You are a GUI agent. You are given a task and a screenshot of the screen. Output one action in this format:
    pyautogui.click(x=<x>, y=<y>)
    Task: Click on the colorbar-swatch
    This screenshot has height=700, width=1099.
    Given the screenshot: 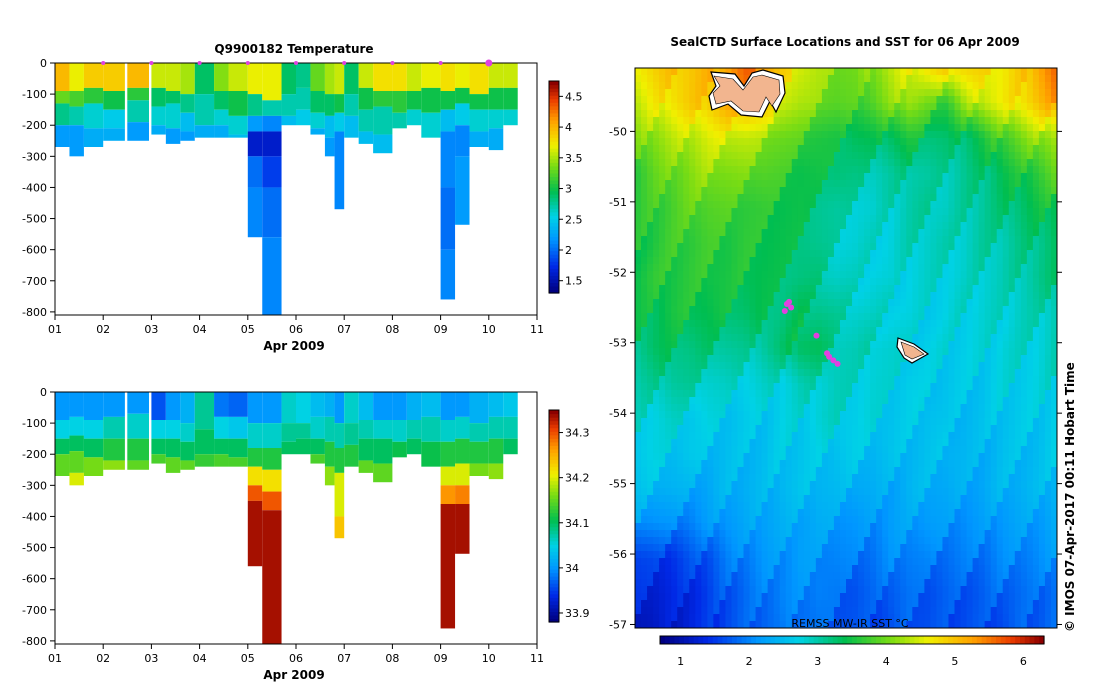 What is the action you would take?
    pyautogui.click(x=554, y=458)
    